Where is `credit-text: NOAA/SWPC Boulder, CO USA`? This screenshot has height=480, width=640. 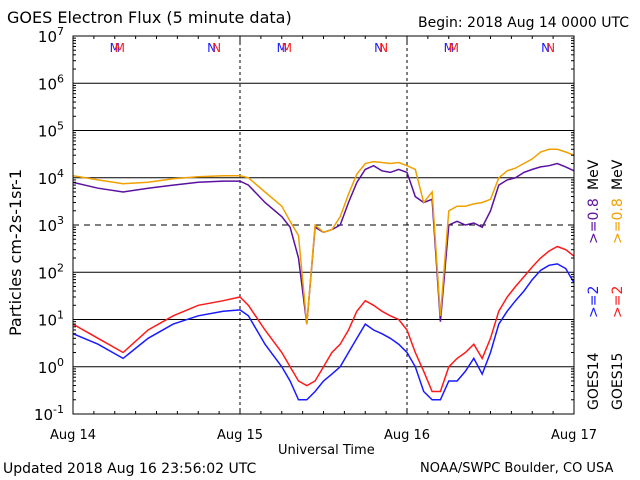 credit-text: NOAA/SWPC Boulder, CO USA is located at coordinates (517, 468).